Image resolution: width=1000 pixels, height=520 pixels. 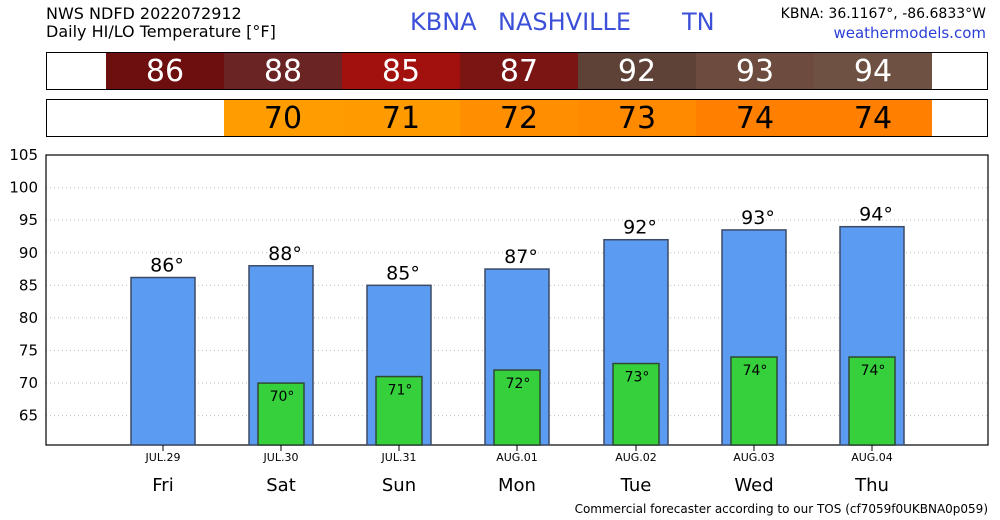 What do you see at coordinates (401, 118) in the screenshot?
I see `lo-cell: 71` at bounding box center [401, 118].